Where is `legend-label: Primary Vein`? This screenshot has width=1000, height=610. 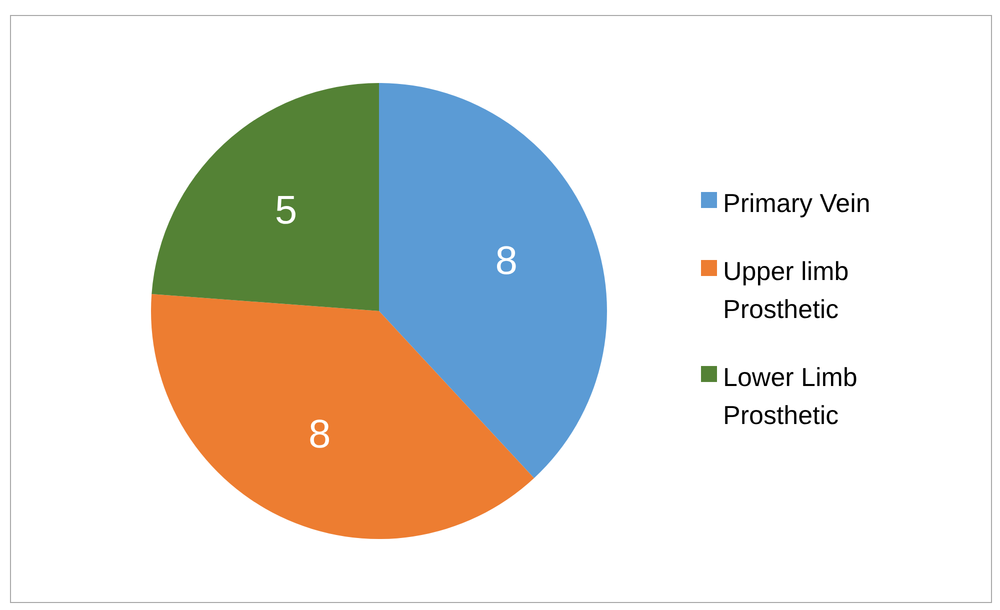
legend-label: Primary Vein is located at coordinates (796, 203).